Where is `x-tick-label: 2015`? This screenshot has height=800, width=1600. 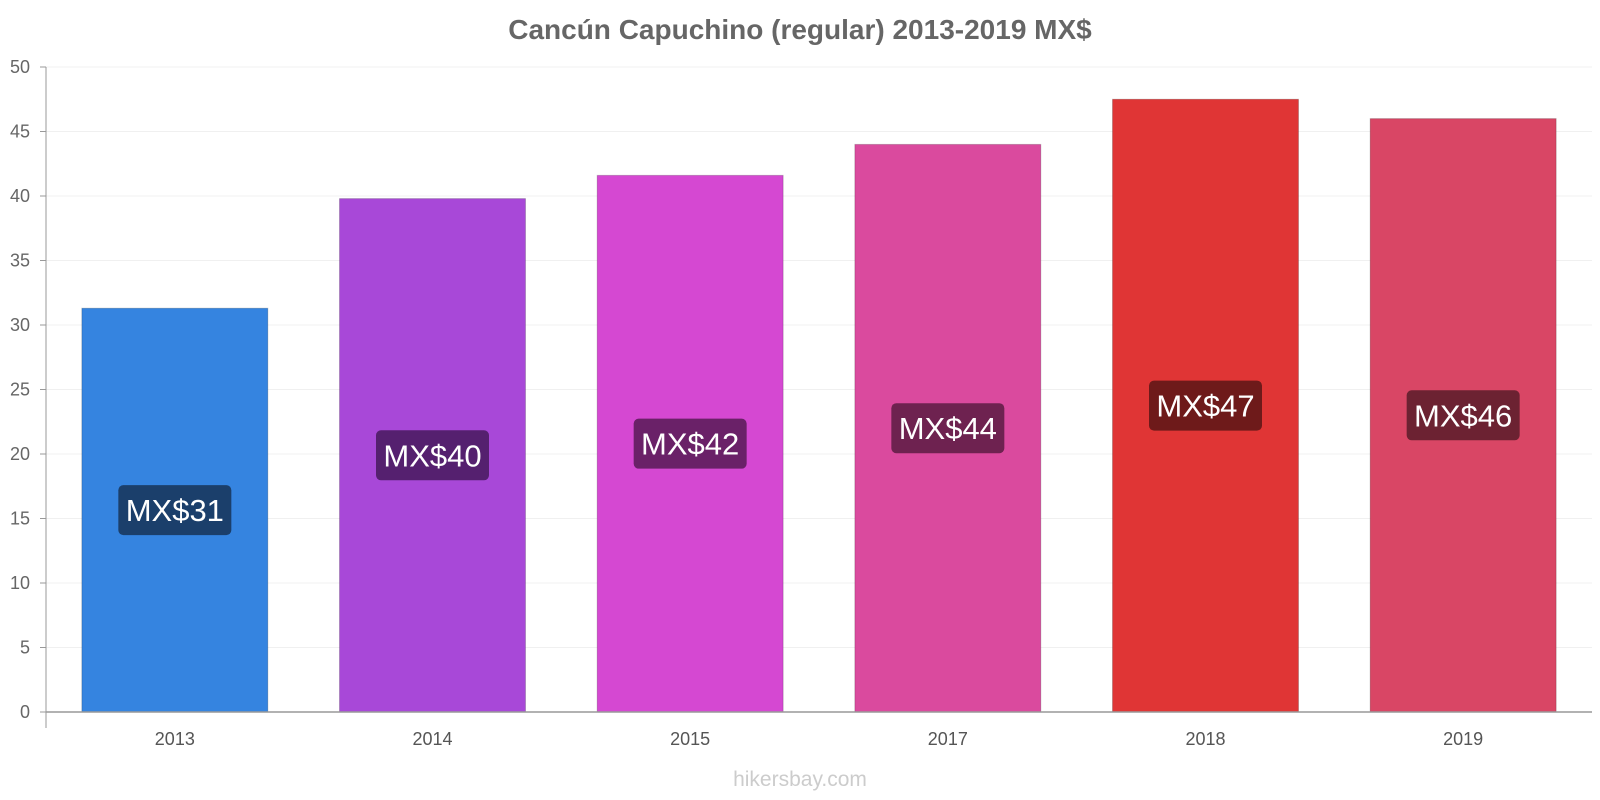
x-tick-label: 2015 is located at coordinates (690, 739).